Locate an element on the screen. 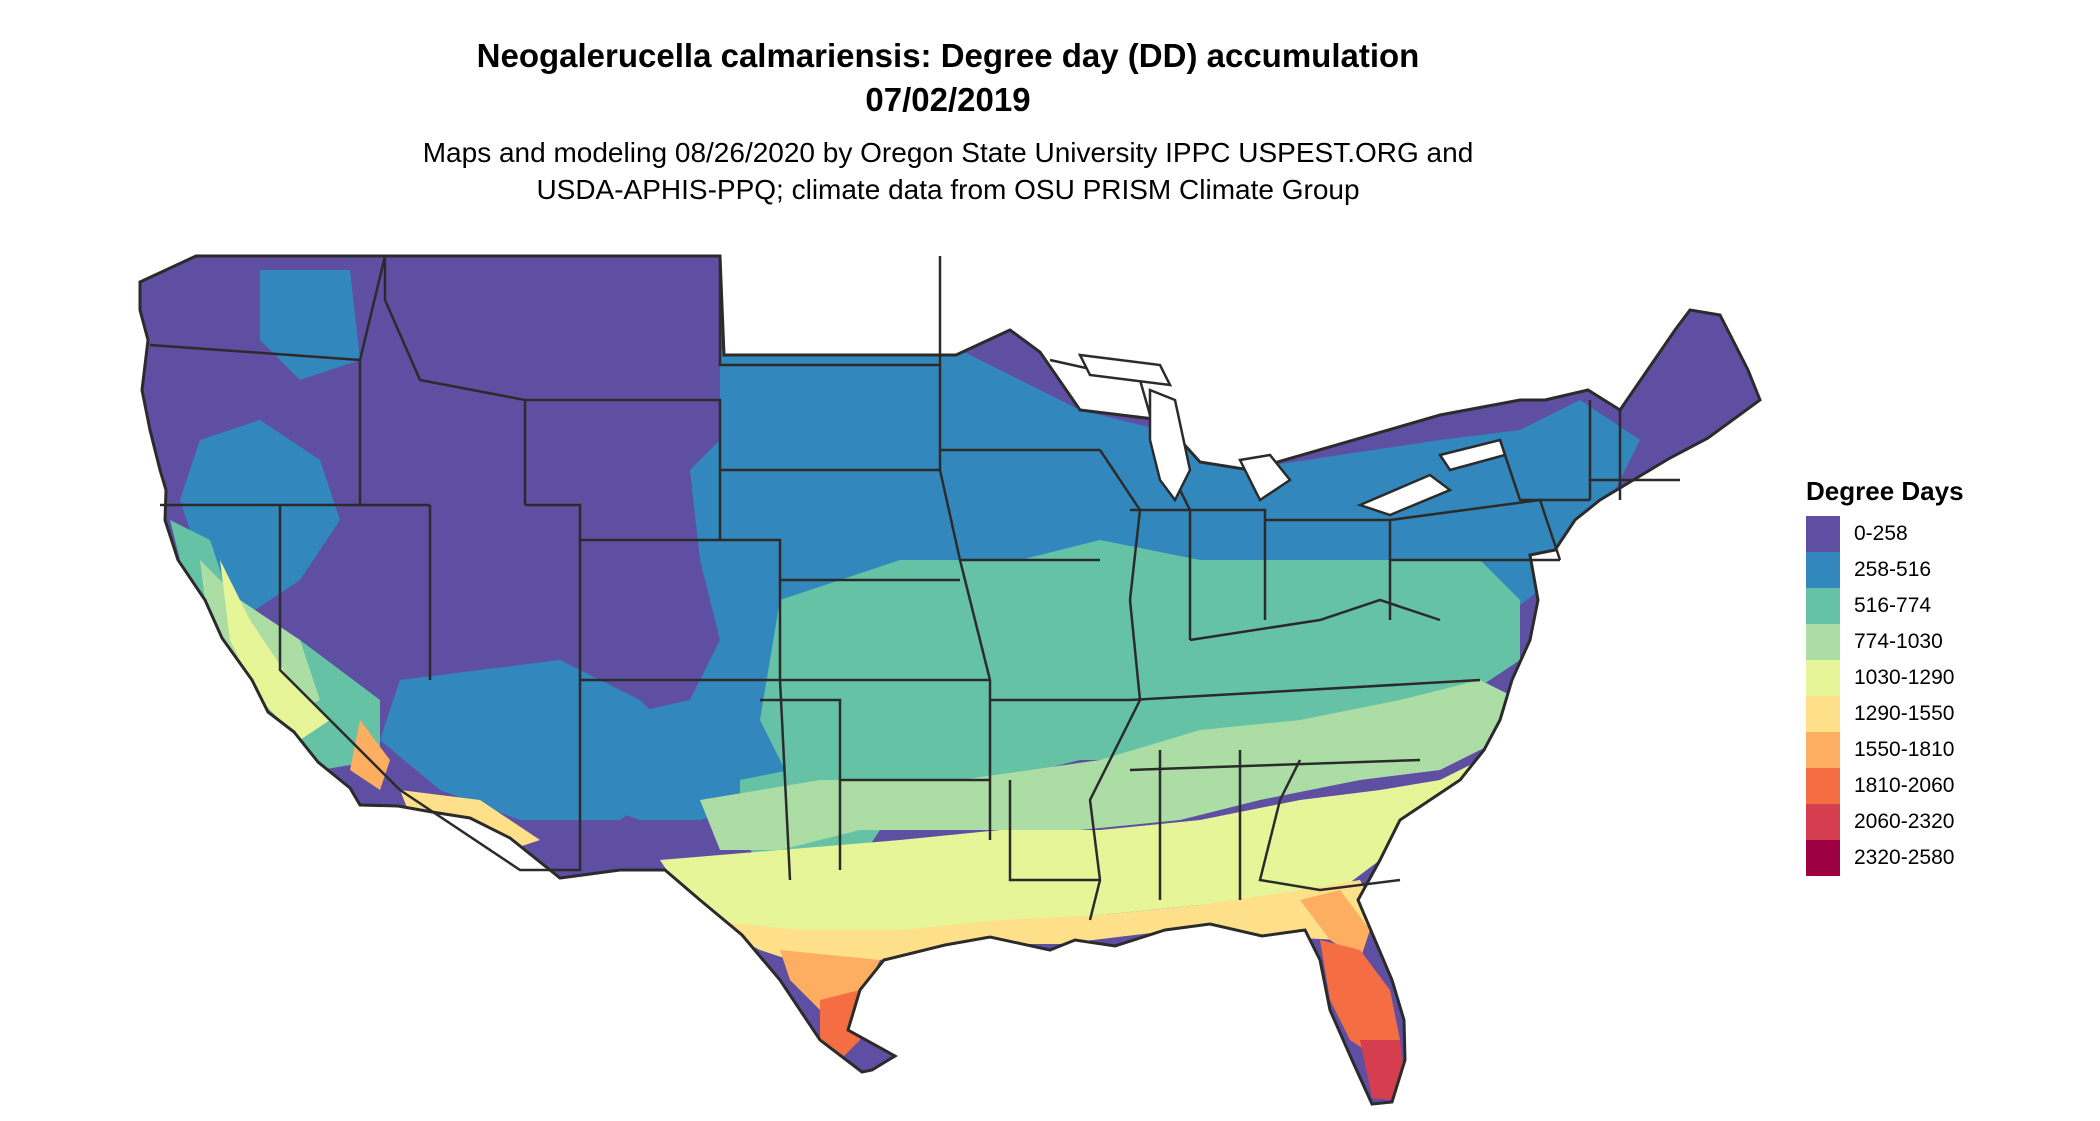 Image resolution: width=2100 pixels, height=1121 pixels. map-date: 07/02/2019 is located at coordinates (948, 99).